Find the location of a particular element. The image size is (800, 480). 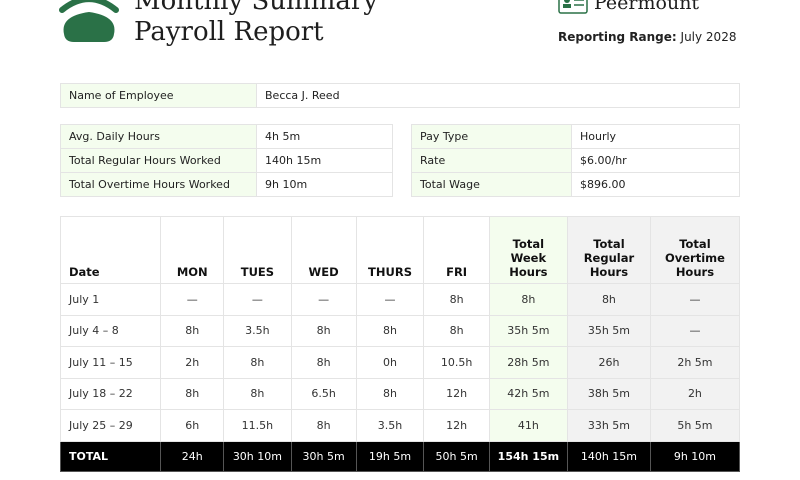

header-total-regular: Total Regular Hours is located at coordinates (609, 250).